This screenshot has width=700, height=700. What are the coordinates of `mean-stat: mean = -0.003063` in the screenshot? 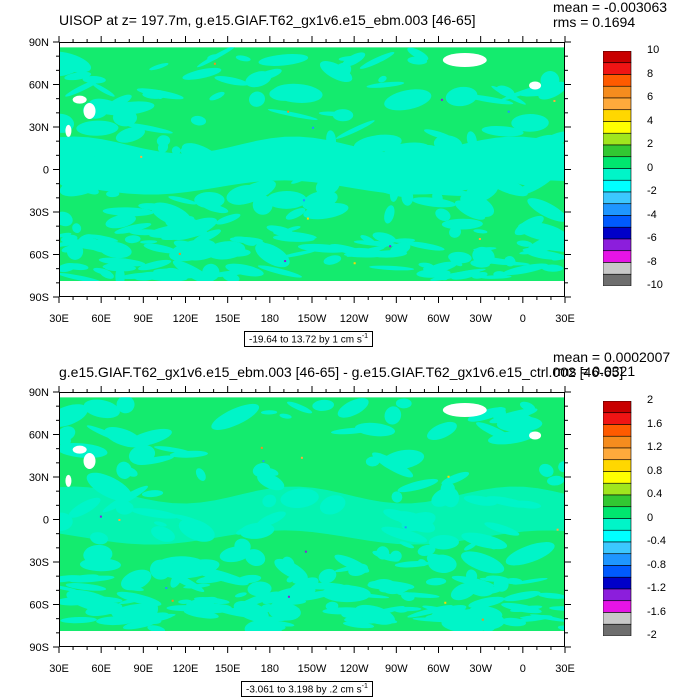 It's located at (610, 7).